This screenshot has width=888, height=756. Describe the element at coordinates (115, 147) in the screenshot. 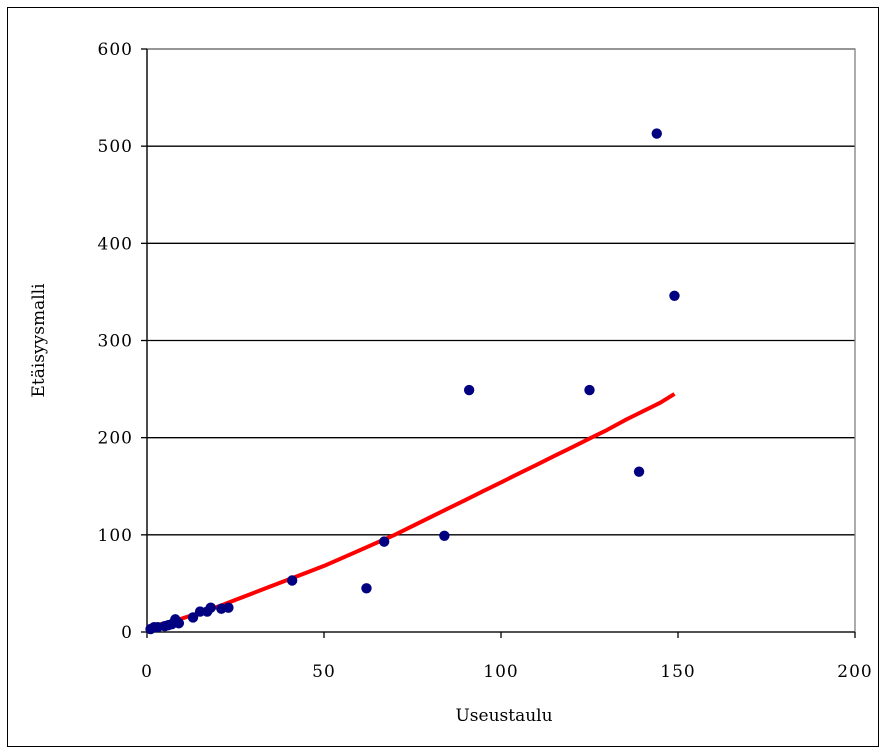

I see `y-tick-label-500: 500` at that location.